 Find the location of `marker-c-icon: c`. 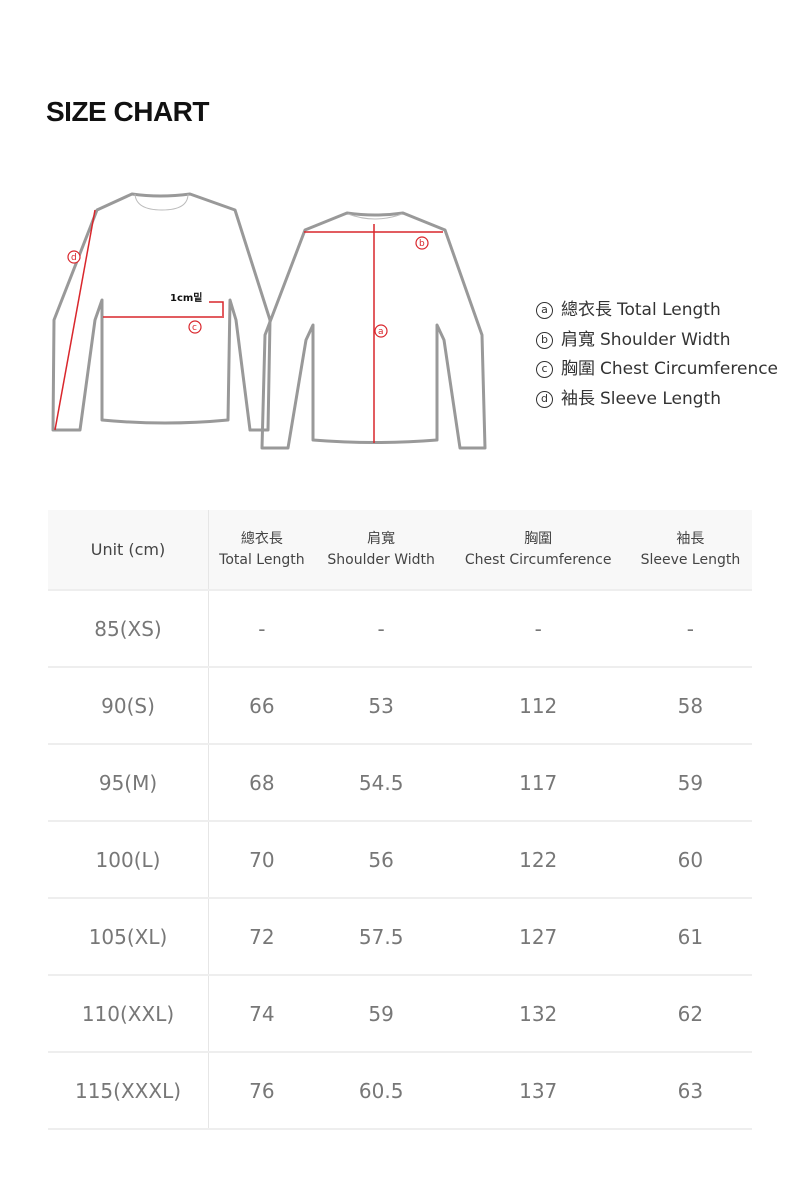

marker-c-icon: c is located at coordinates (544, 370).